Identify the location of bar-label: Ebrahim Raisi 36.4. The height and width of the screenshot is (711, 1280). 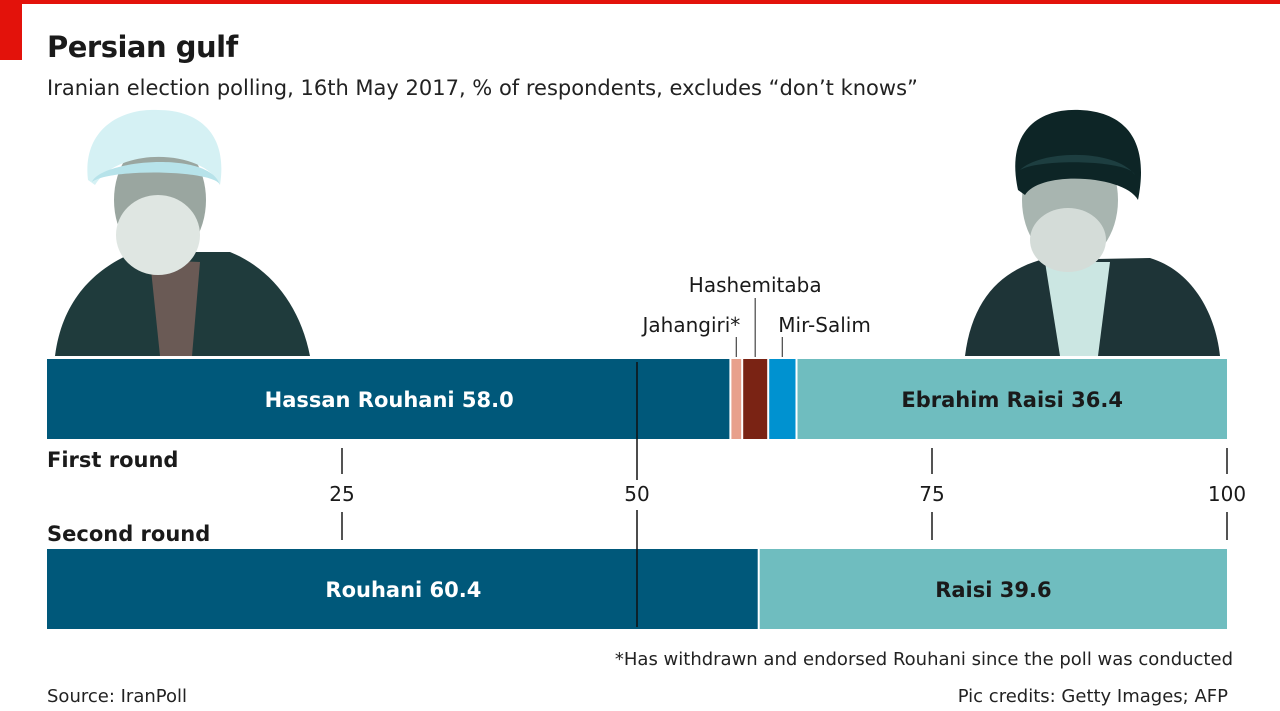
(1012, 400).